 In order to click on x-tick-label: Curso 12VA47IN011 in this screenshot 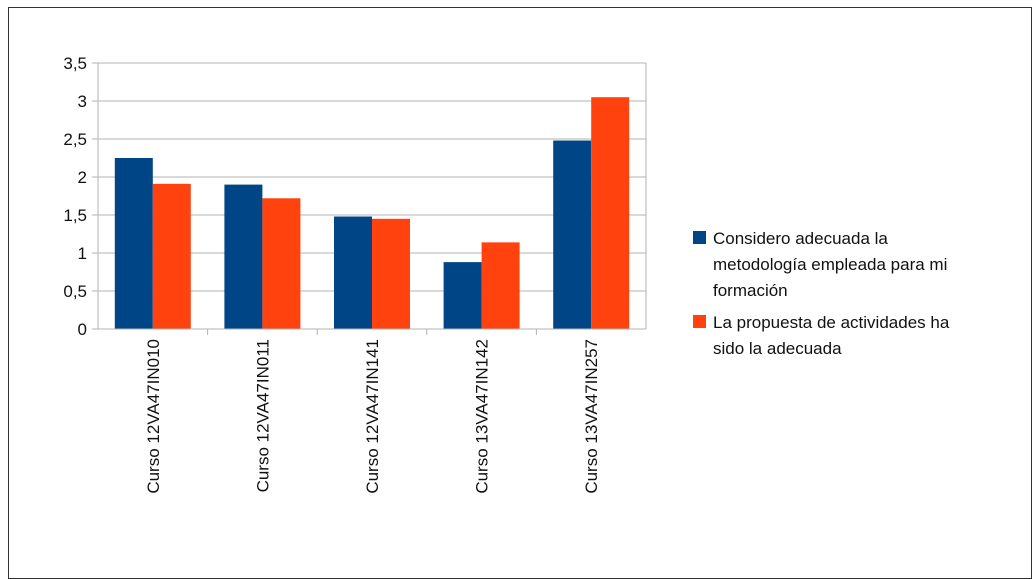, I will do `click(262, 415)`.